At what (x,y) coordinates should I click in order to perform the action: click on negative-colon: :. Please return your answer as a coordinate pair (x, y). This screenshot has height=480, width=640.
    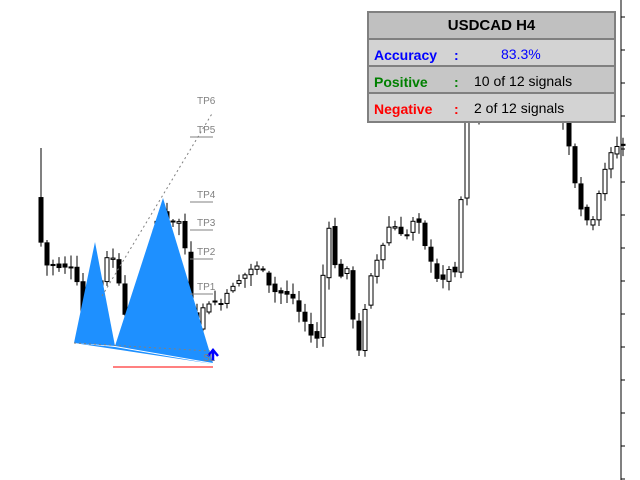
    Looking at the image, I should click on (456, 109).